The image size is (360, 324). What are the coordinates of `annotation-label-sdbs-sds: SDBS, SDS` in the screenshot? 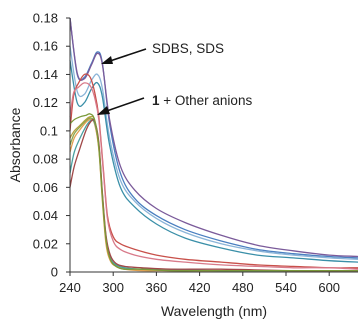 It's located at (188, 48).